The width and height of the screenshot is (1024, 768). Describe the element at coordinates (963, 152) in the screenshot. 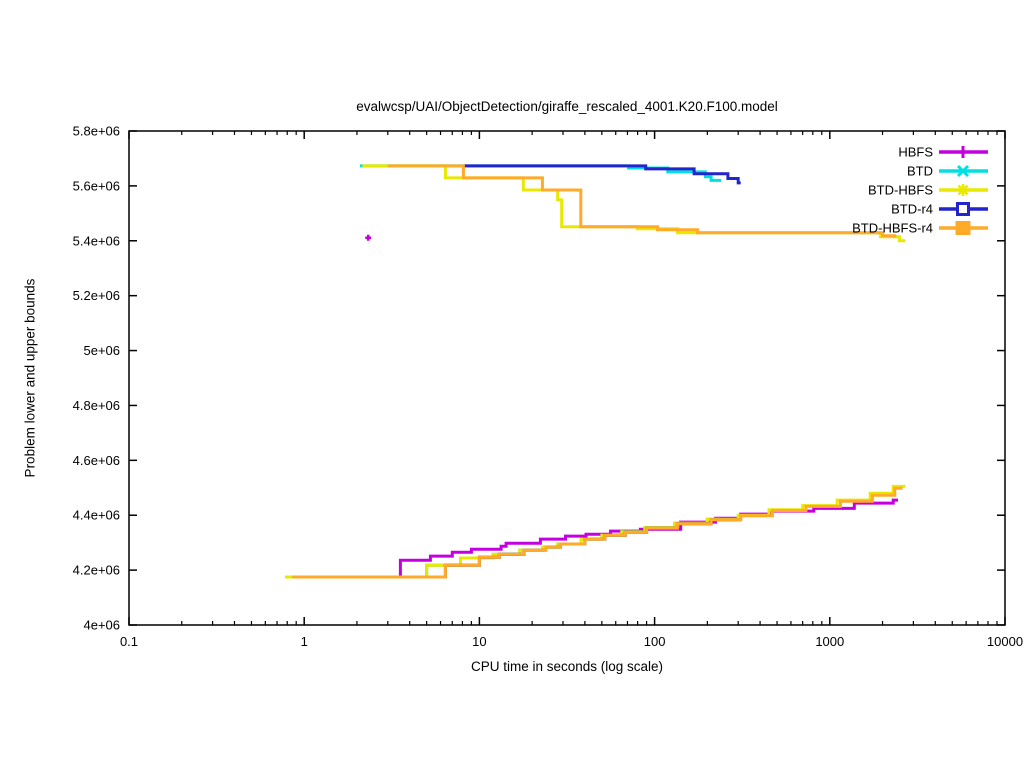

I see `legend-marker-hbfs-icon` at that location.